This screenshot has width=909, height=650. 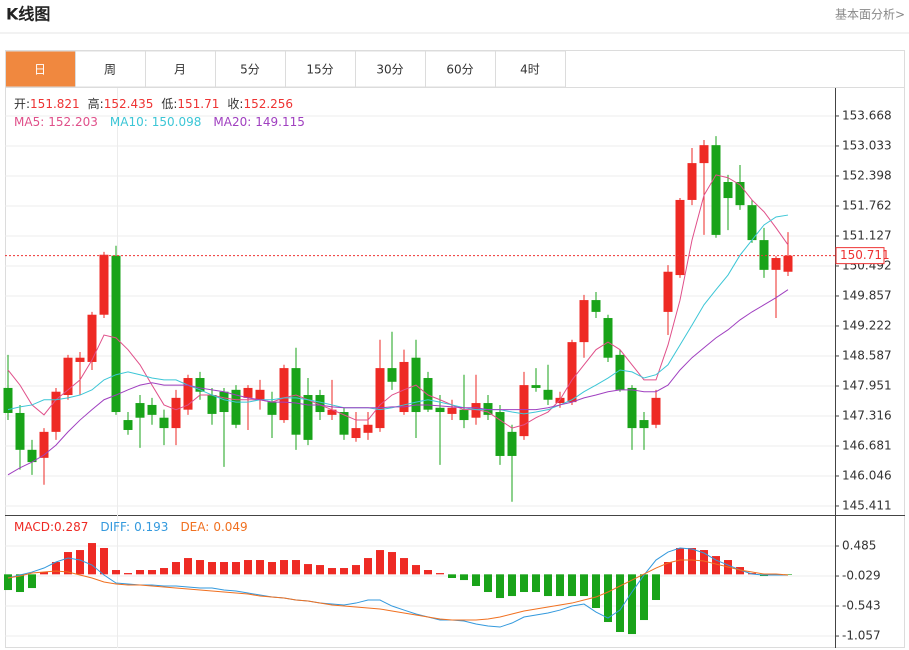 I want to click on tab-label: 周, so click(x=110, y=70).